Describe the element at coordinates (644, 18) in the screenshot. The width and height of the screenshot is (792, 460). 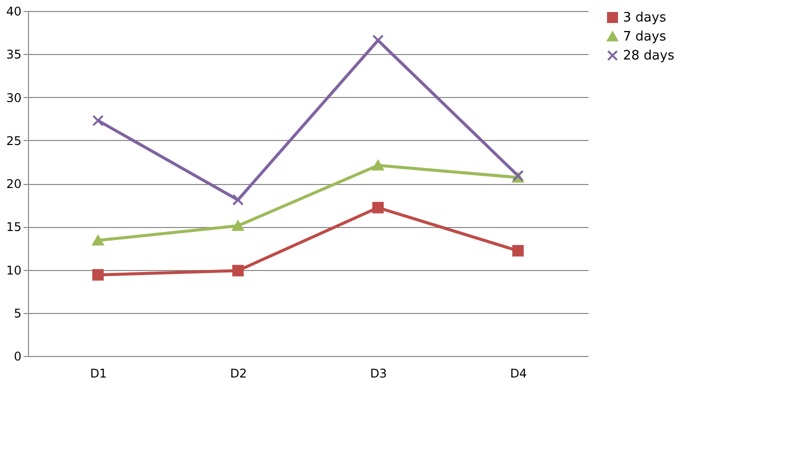
I see `legend-label: 3 days` at that location.